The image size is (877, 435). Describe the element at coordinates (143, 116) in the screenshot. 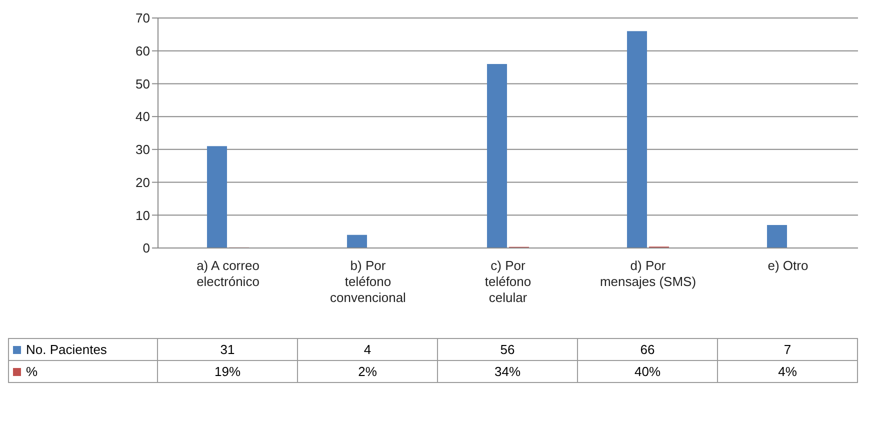

I see `y-tick-label: 40` at that location.